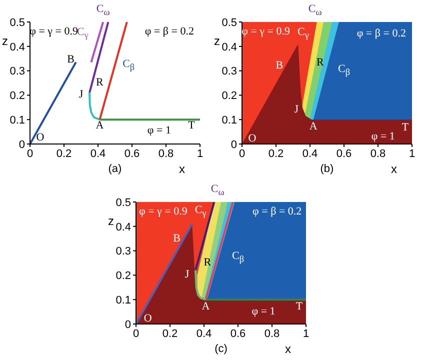 This screenshot has width=423, height=361. What do you see at coordinates (327, 169) in the screenshot?
I see `text: (b)` at bounding box center [327, 169].